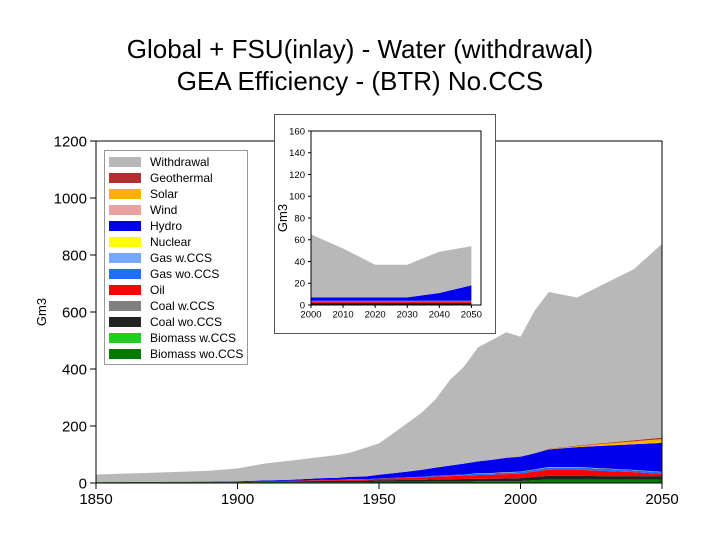 Image resolution: width=720 pixels, height=540 pixels. What do you see at coordinates (166, 225) in the screenshot?
I see `legend-label: Hydro` at bounding box center [166, 225].